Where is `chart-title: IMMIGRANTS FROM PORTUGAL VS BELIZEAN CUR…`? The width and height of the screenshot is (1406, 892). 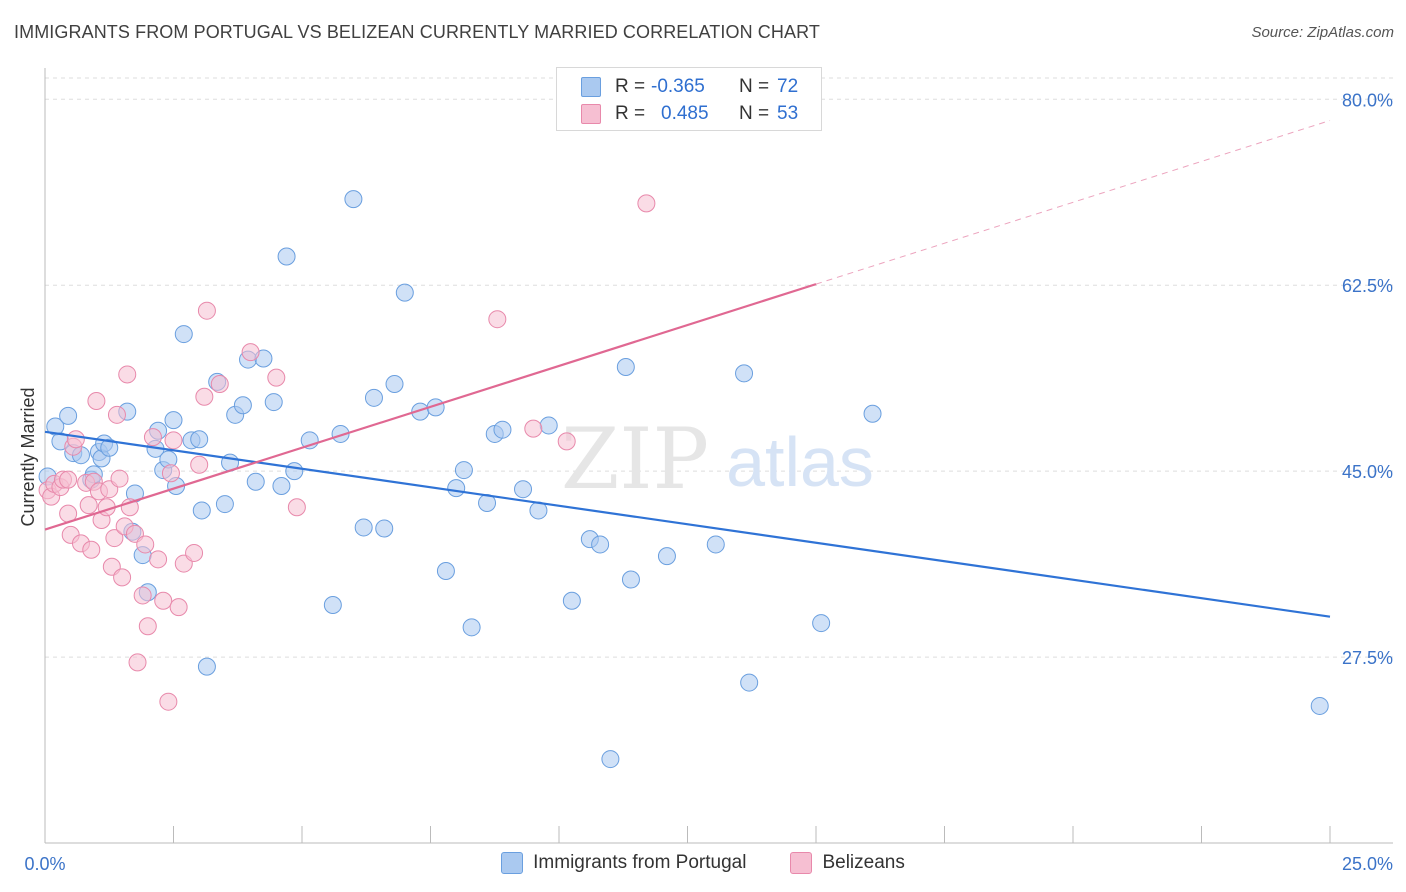
chart-title: IMMIGRANTS FROM PORTUGAL VS BELIZEAN CUR… is located at coordinates (417, 32).